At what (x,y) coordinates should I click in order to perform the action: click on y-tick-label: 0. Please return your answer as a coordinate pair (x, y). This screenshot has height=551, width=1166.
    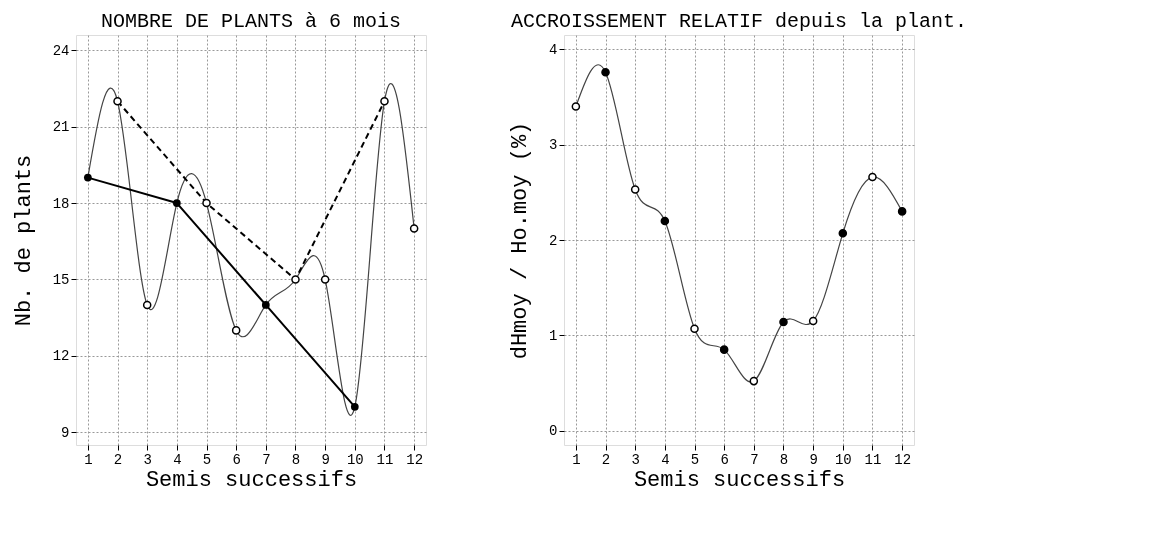
    Looking at the image, I should click on (553, 431).